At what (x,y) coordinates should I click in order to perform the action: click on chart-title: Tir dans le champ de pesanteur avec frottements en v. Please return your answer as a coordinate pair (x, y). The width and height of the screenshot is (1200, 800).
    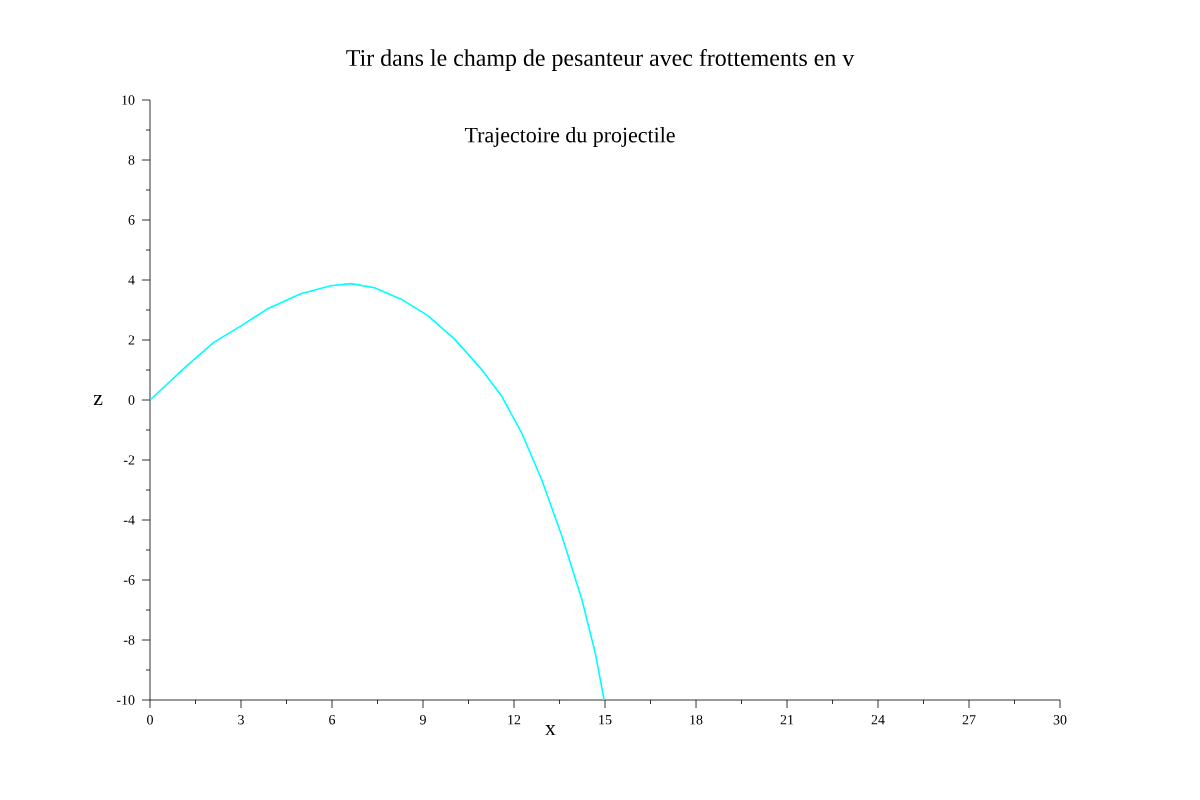
    Looking at the image, I should click on (600, 60).